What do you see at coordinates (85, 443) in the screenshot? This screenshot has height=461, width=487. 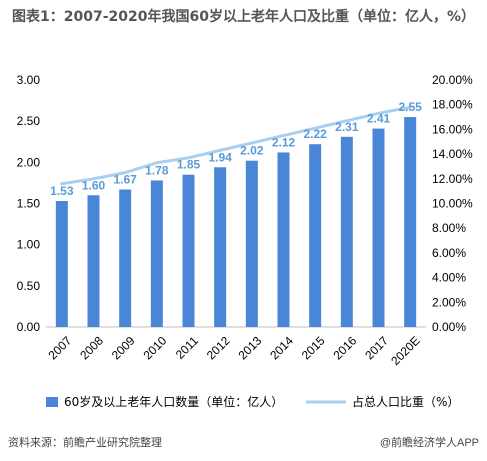 I see `source-note: 资料来源：前瞻产业研究院整理` at bounding box center [85, 443].